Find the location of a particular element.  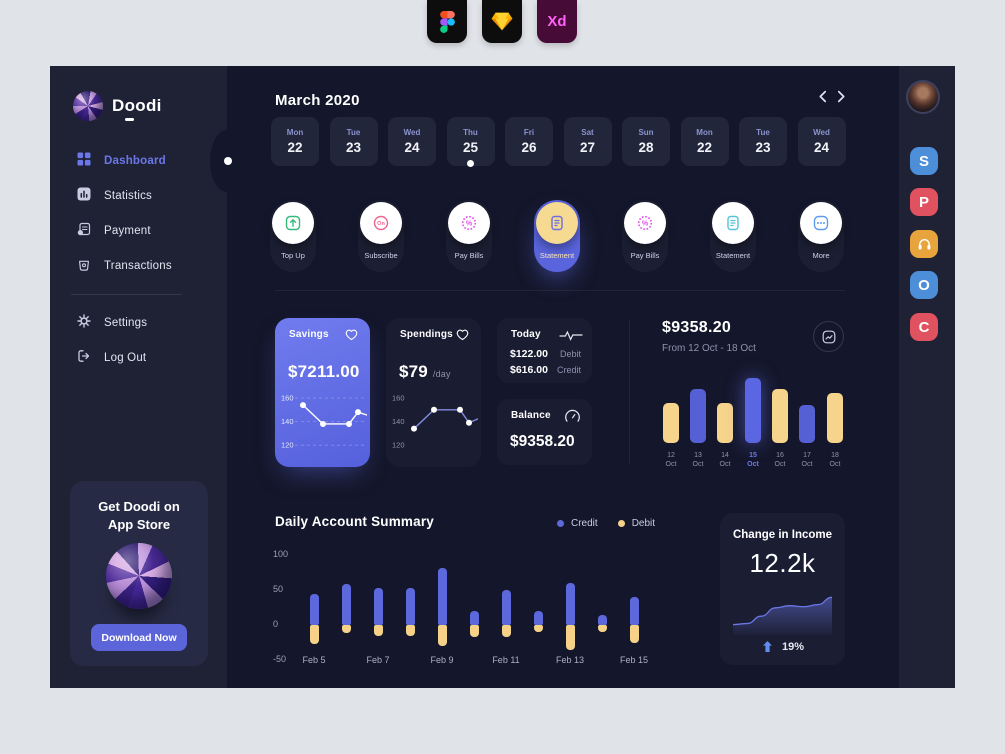

action-top-up: Top Up is located at coordinates (293, 236).